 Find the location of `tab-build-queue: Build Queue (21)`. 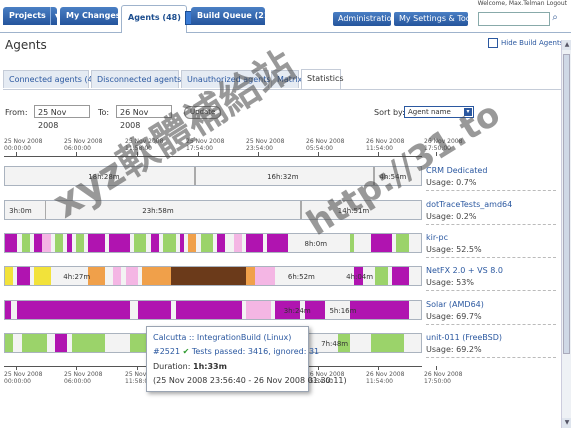

tab-build-queue: Build Queue (21) is located at coordinates (232, 16).